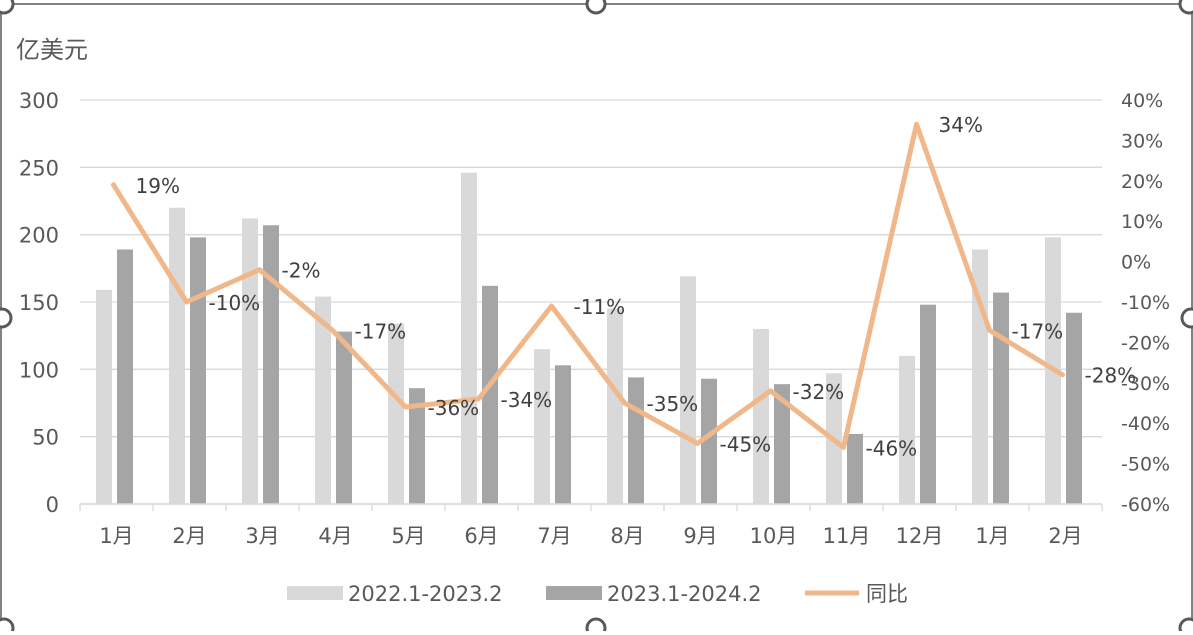 This screenshot has height=635, width=1193. What do you see at coordinates (847, 536) in the screenshot?
I see `x-tick-label: 11月` at bounding box center [847, 536].